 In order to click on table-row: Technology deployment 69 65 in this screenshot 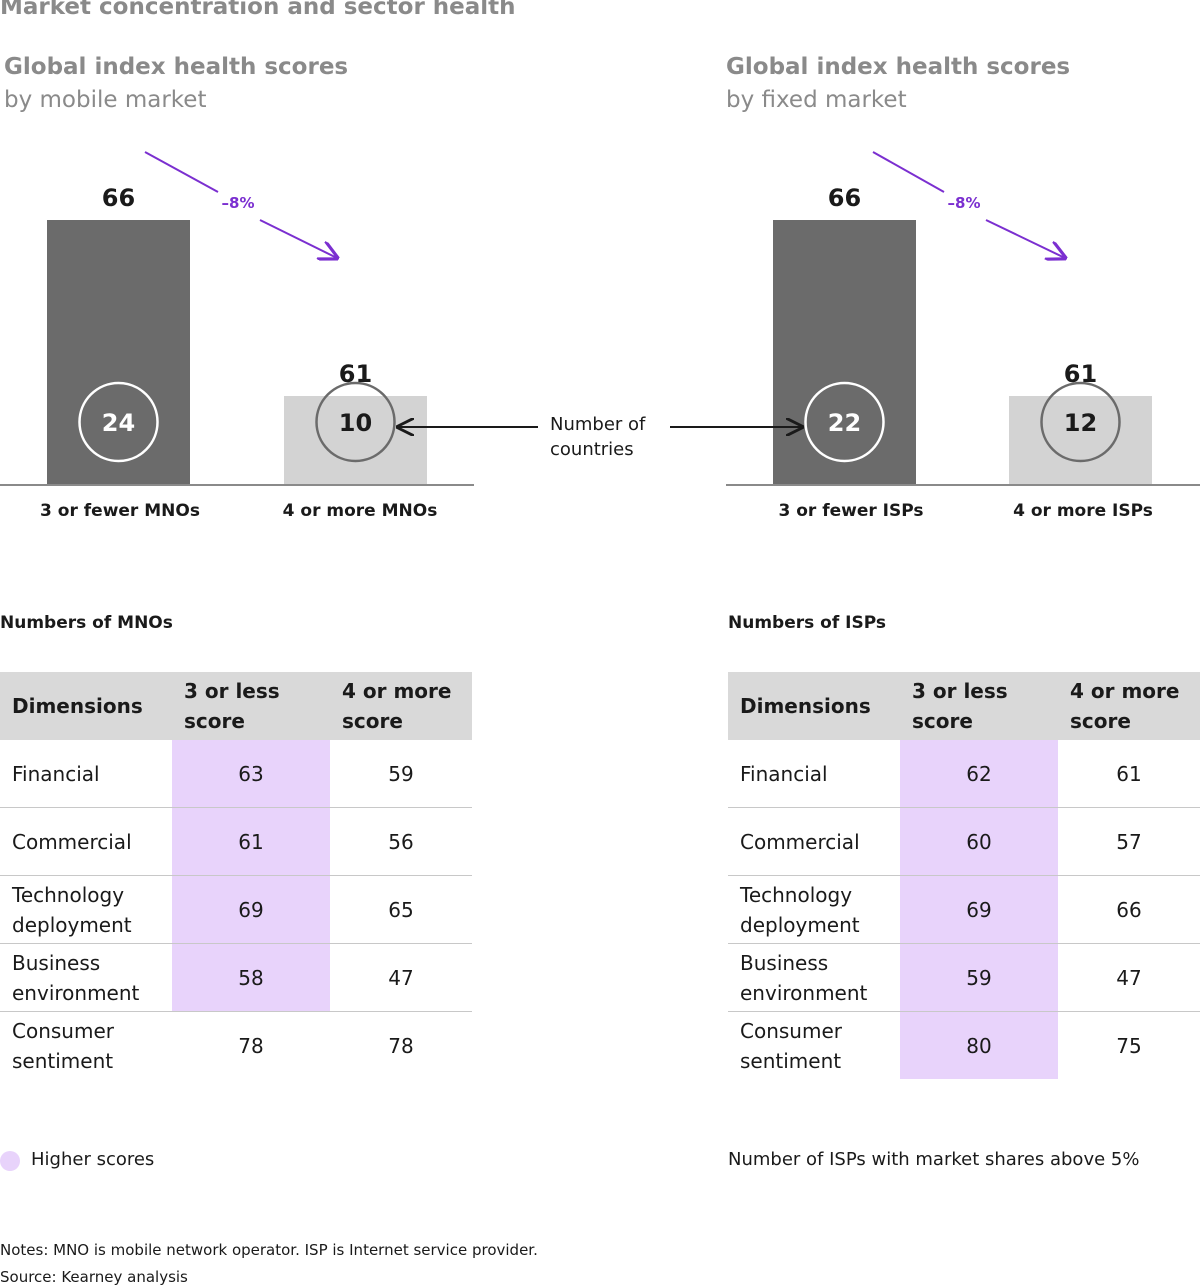, I will do `click(236, 909)`.